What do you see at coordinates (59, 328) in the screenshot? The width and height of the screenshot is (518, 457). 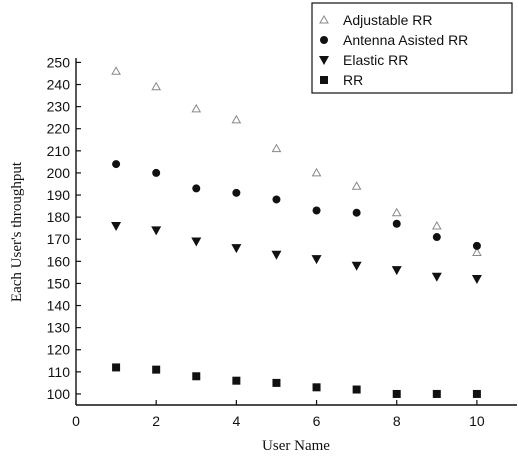 I see `y-tick-label: 130` at bounding box center [59, 328].